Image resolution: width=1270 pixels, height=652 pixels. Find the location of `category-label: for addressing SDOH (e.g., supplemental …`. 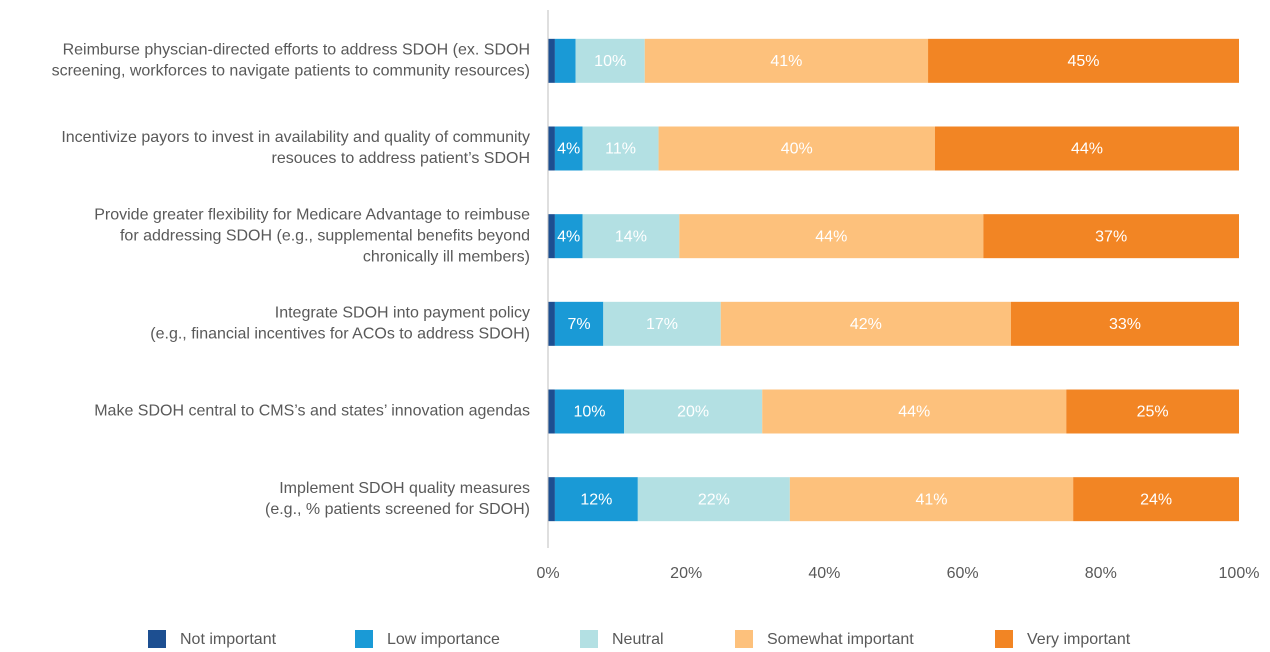

category-label: for addressing SDOH (e.g., supplemental … is located at coordinates (325, 235).